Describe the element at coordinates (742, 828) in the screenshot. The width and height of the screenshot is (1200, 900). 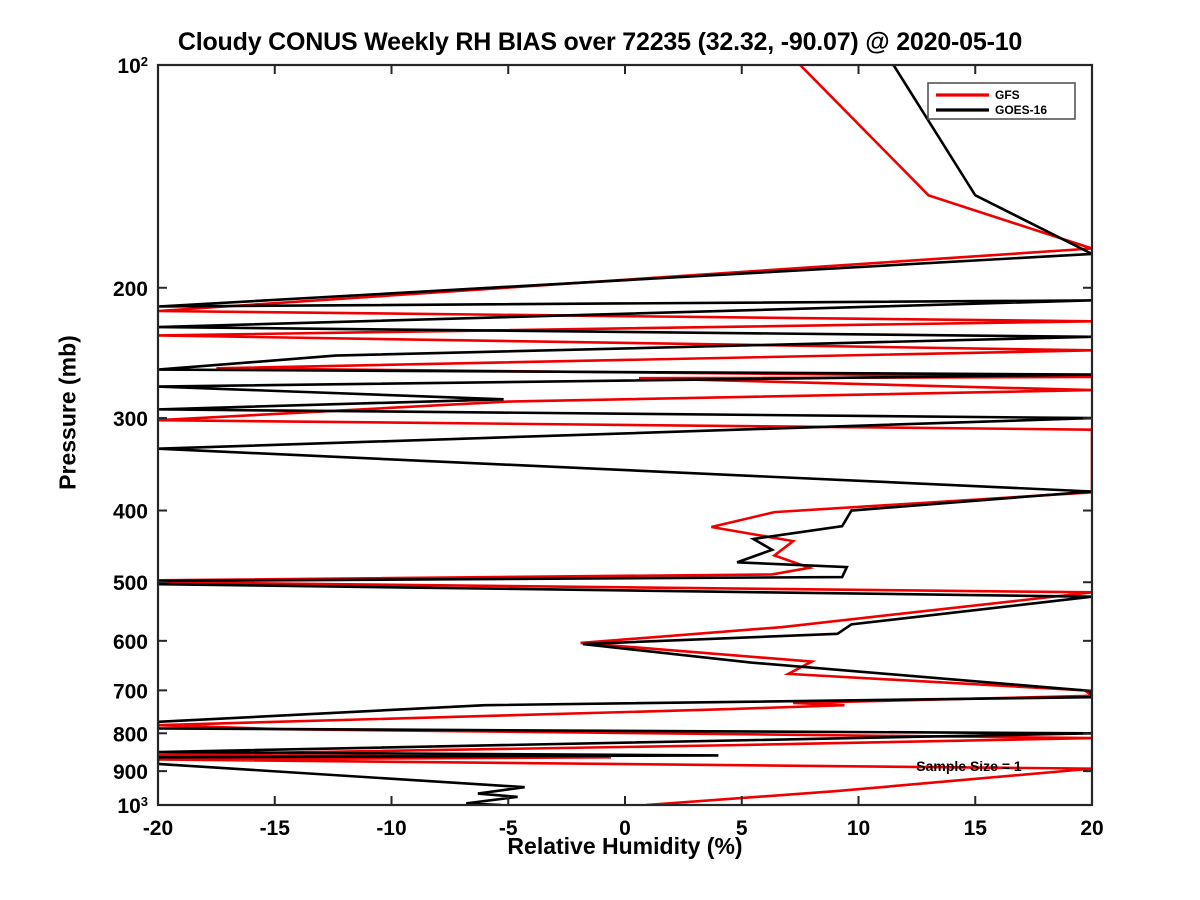
I see `x-tick-label: 5` at that location.